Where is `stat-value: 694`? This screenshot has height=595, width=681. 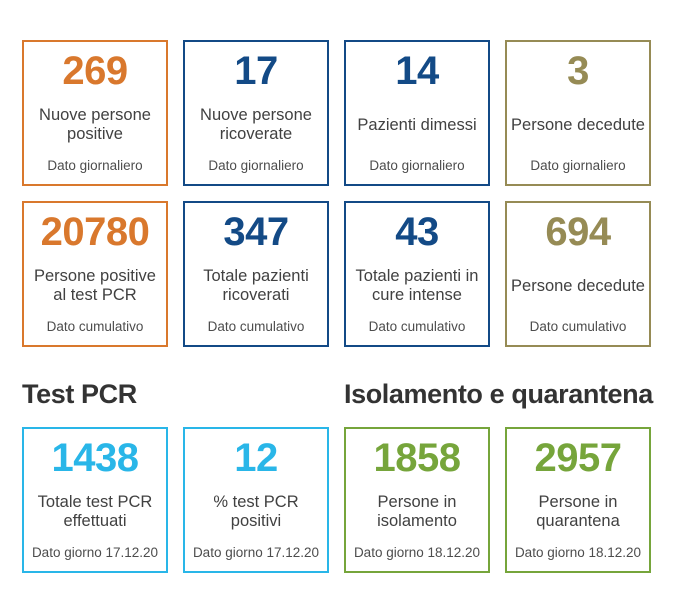
stat-value: 694 is located at coordinates (578, 232).